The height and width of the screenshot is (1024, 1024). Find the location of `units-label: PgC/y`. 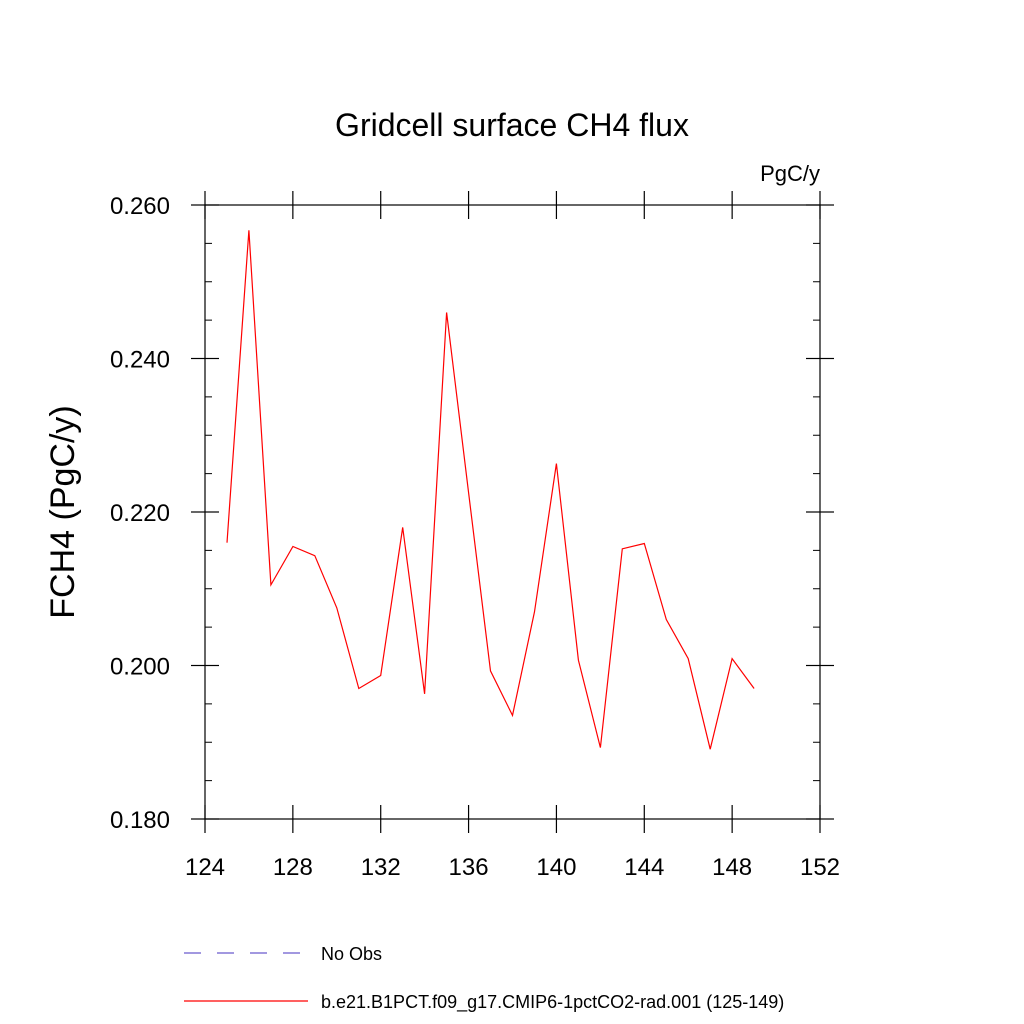

units-label: PgC/y is located at coordinates (790, 173).